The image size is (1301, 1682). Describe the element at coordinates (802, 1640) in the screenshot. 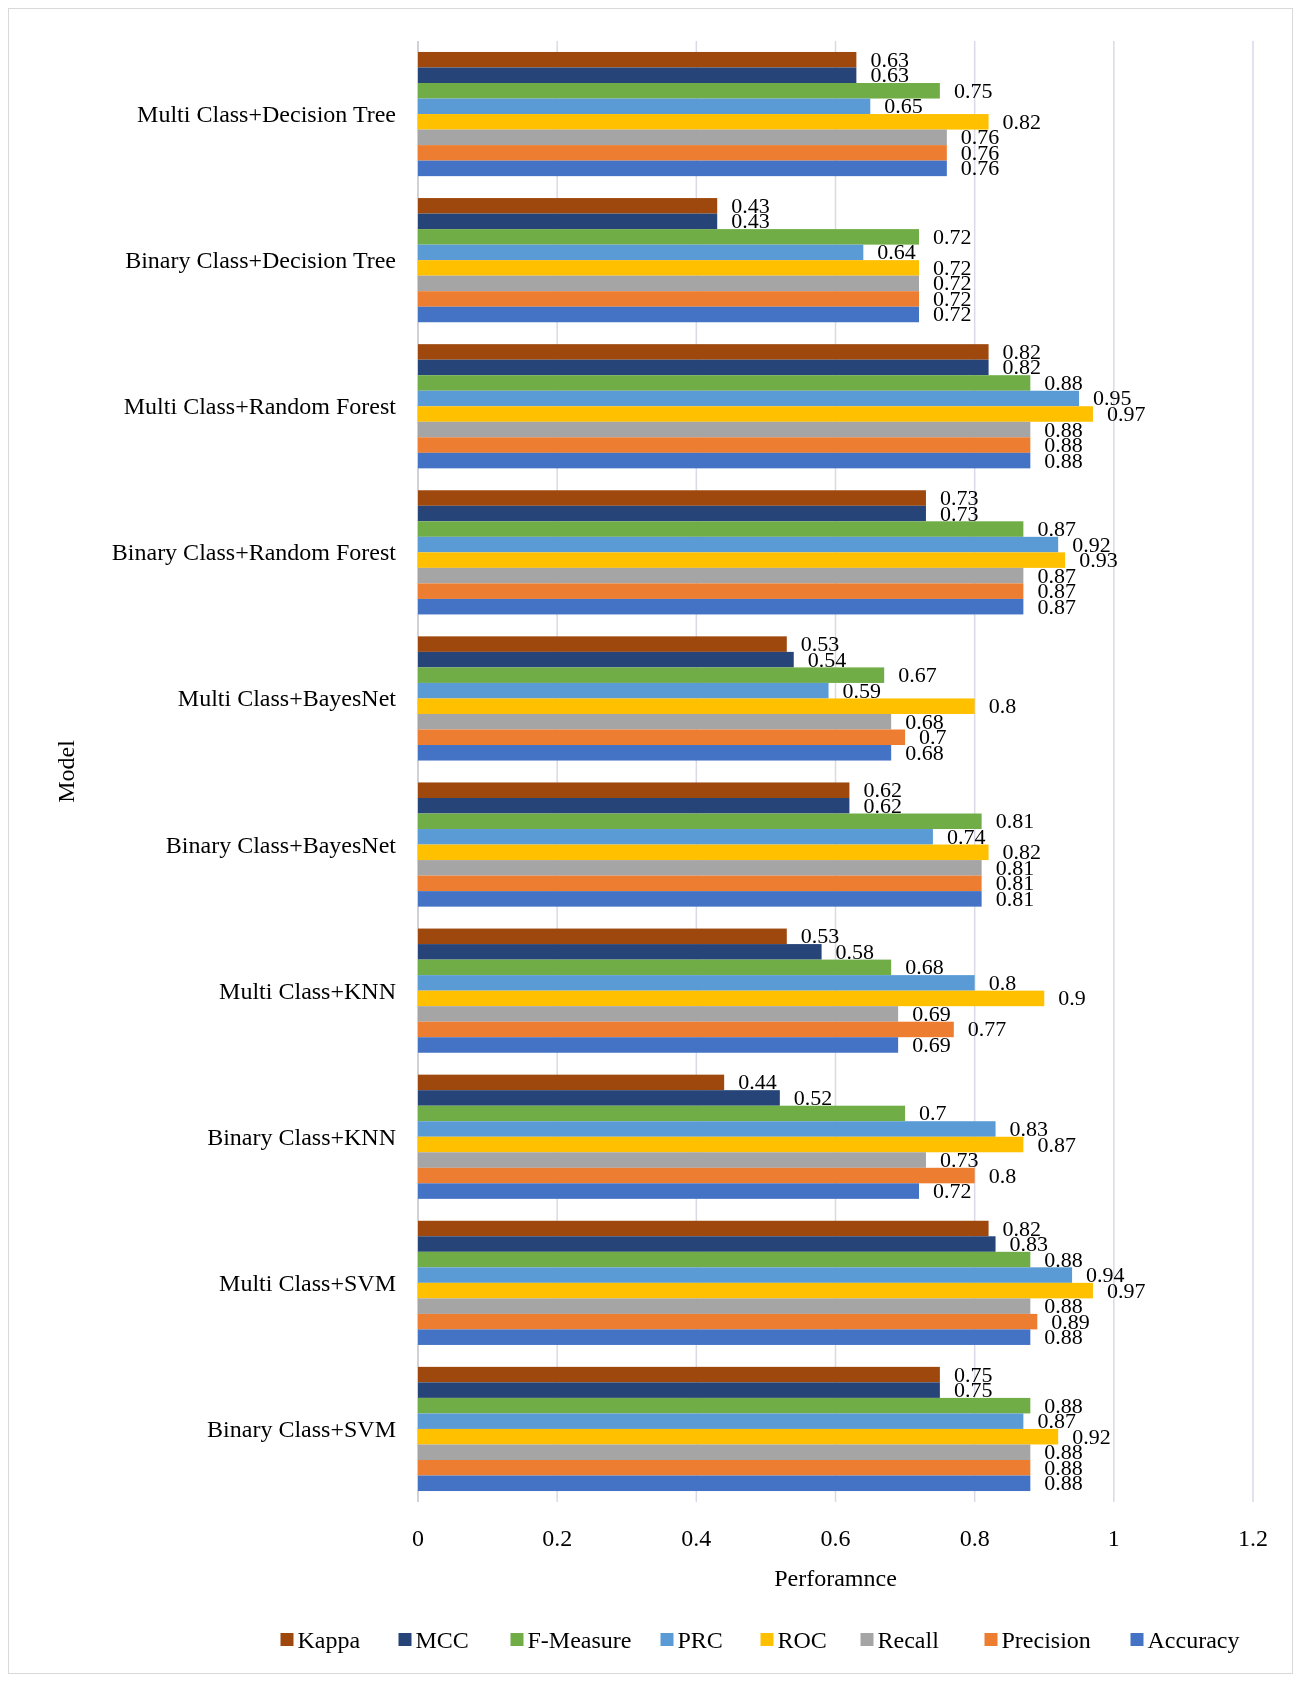

I see `legend-label: ROC` at that location.